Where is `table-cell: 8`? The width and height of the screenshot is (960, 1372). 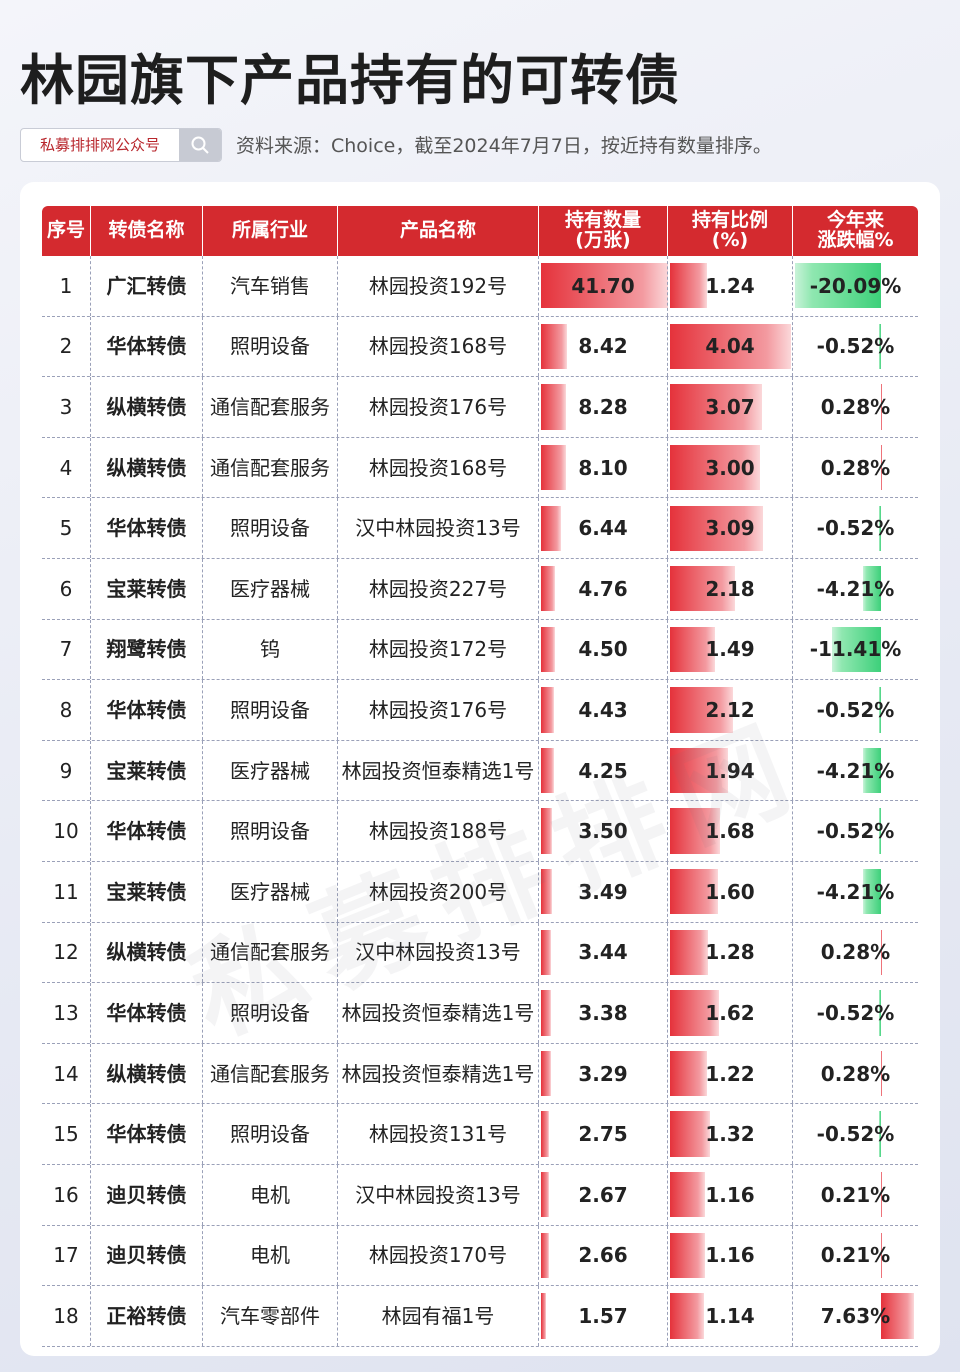
table-cell: 8 is located at coordinates (66, 710).